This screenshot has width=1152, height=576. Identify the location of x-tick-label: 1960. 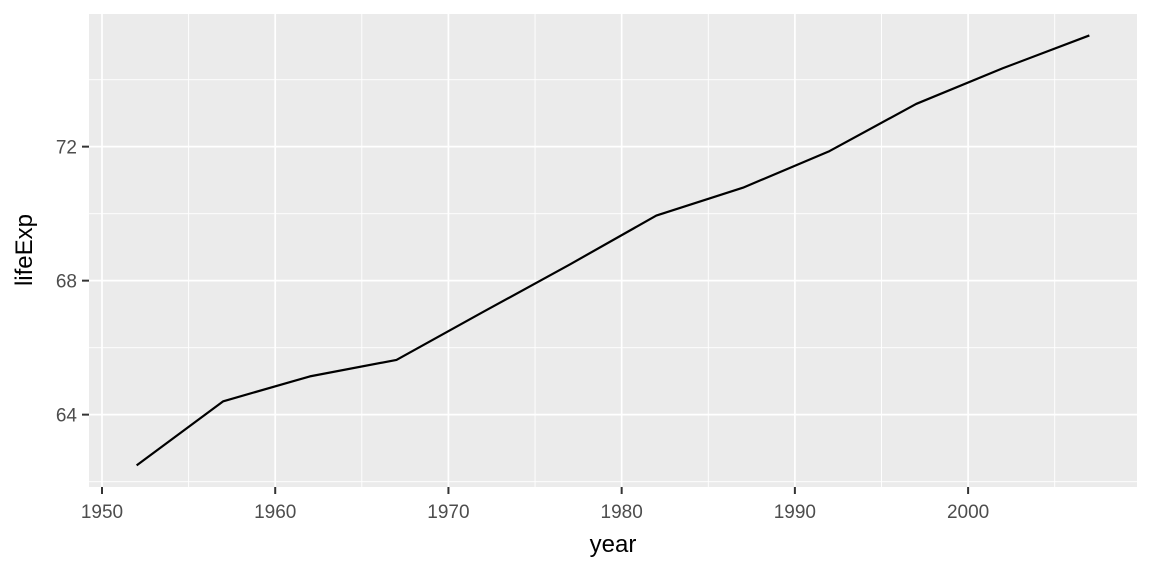
(275, 512).